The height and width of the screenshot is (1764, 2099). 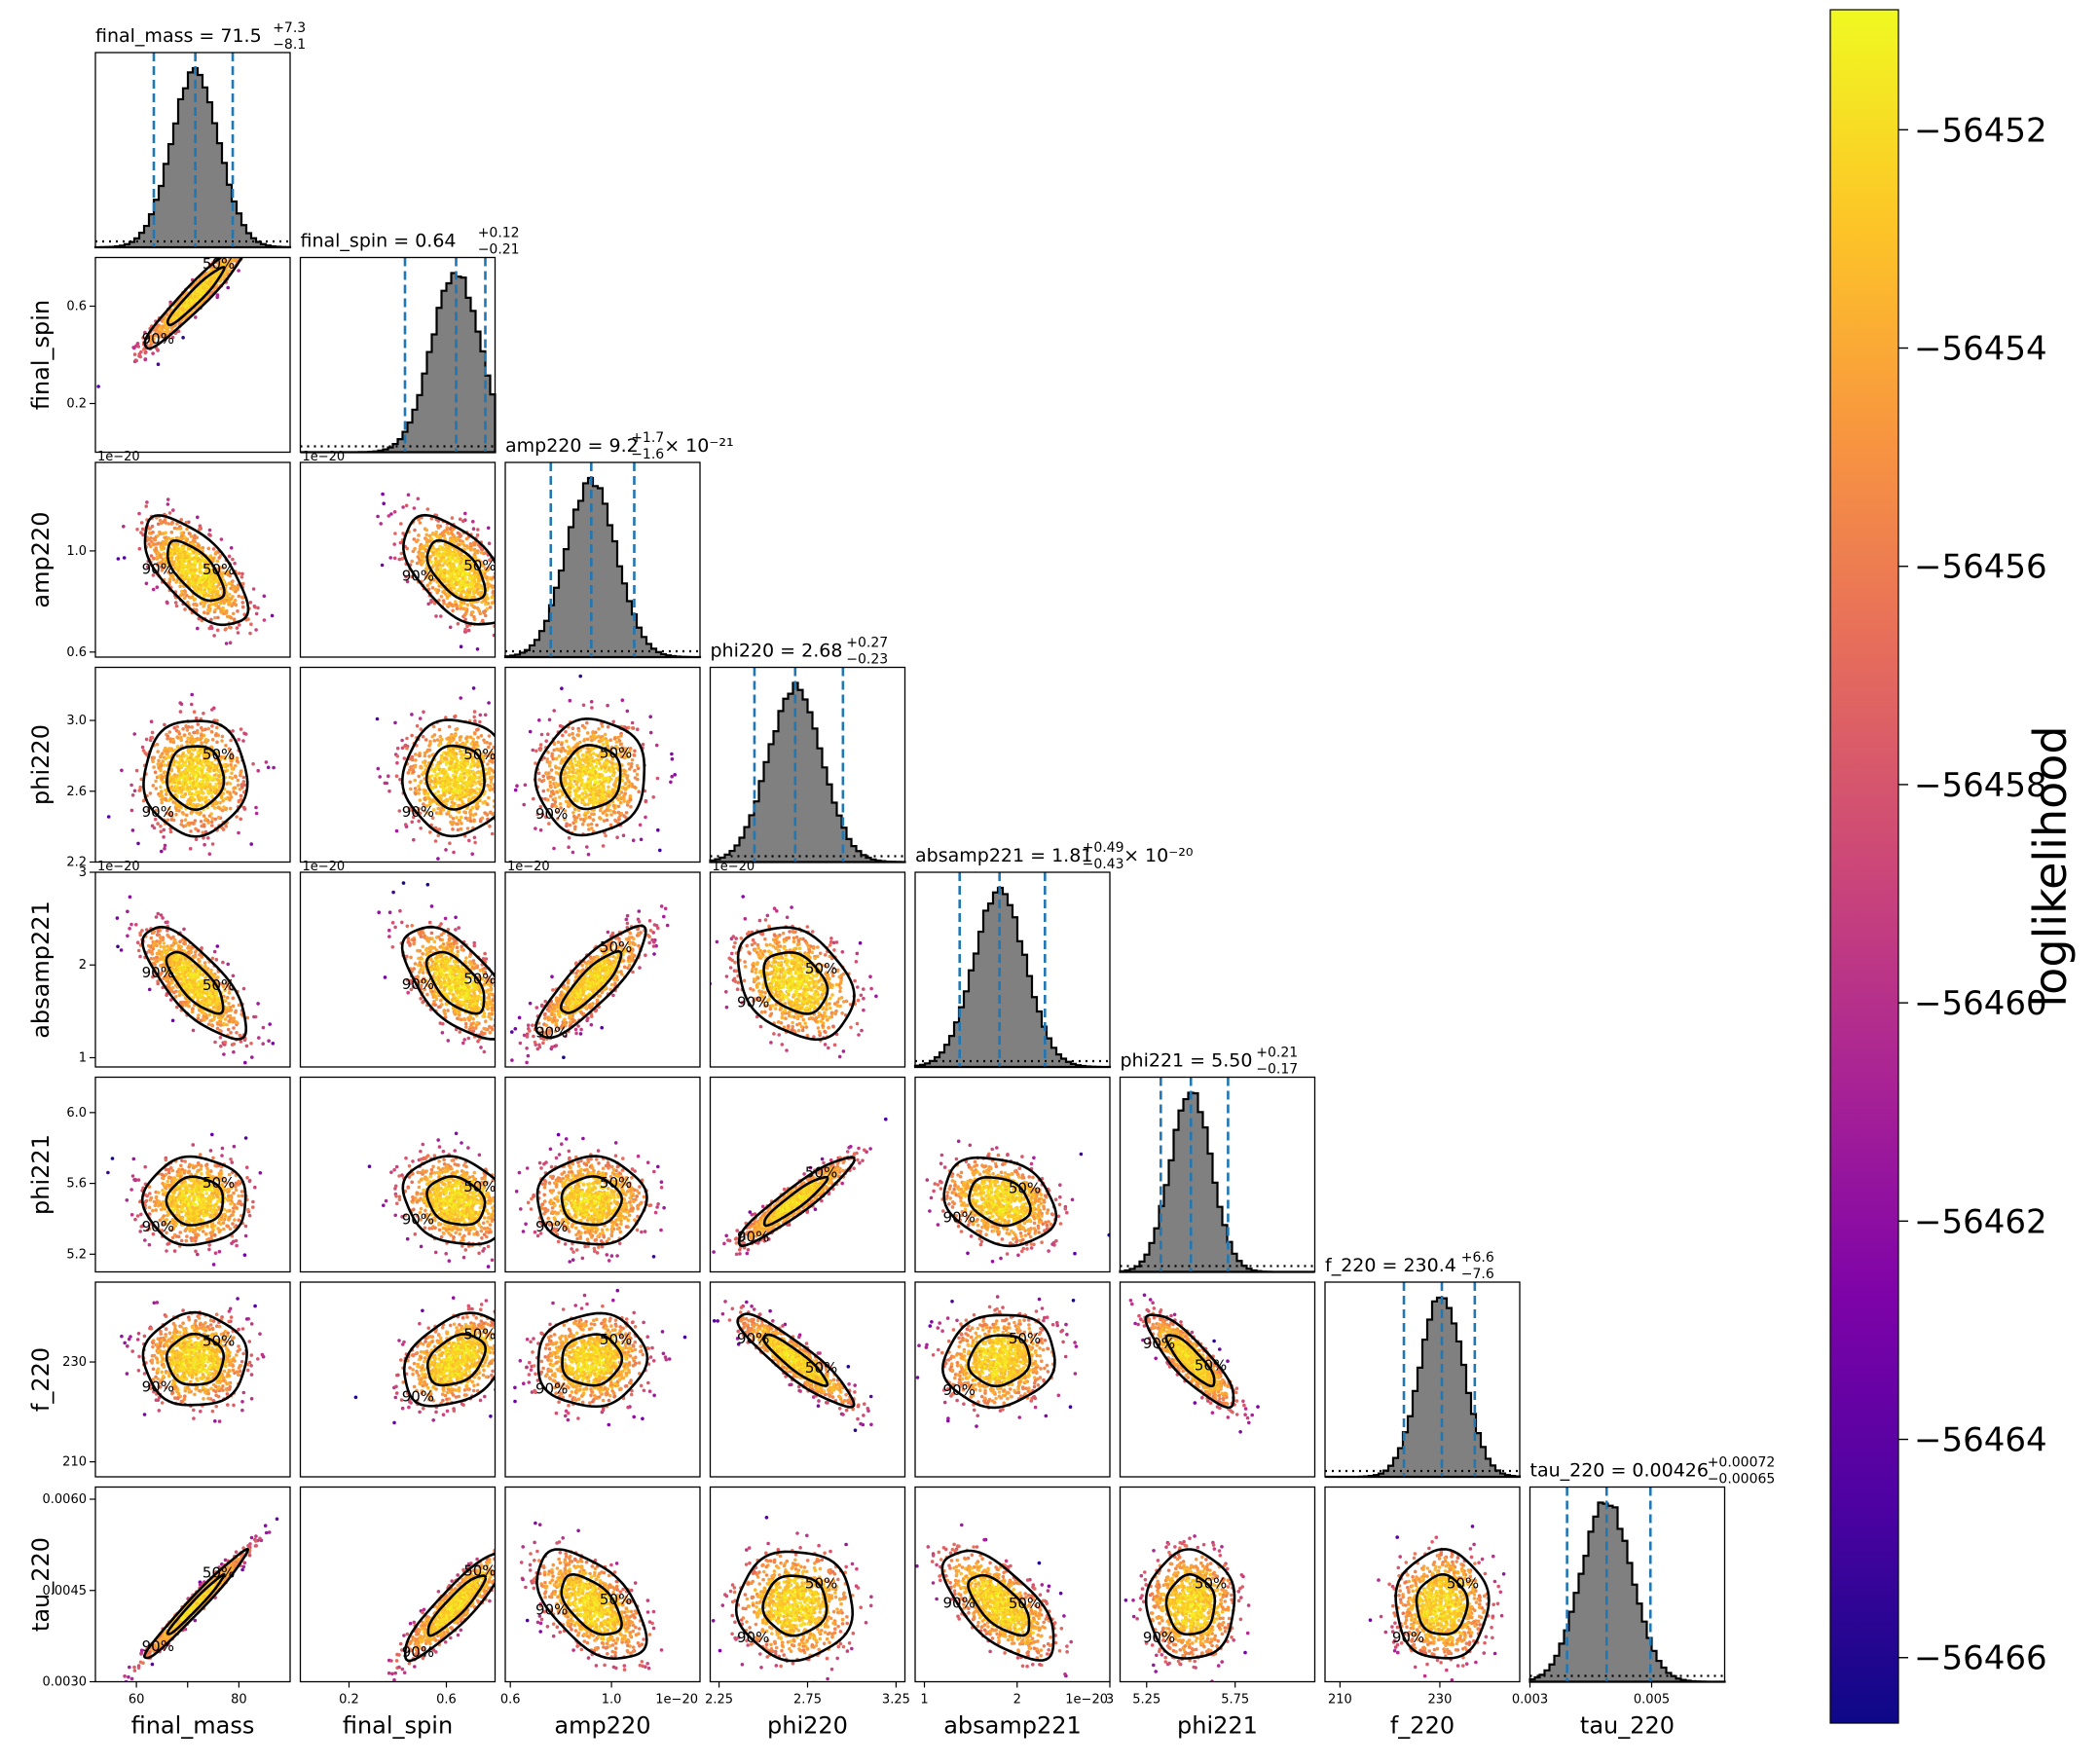 What do you see at coordinates (76, 721) in the screenshot?
I see `y-tick-label: 3.0` at bounding box center [76, 721].